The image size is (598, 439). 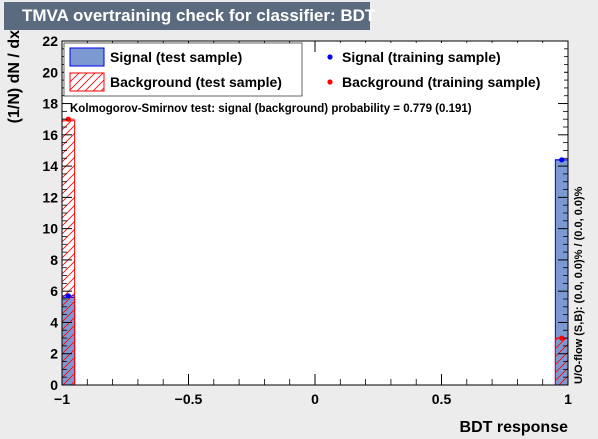 I want to click on x-tick-label-1: −0.5, so click(x=189, y=399).